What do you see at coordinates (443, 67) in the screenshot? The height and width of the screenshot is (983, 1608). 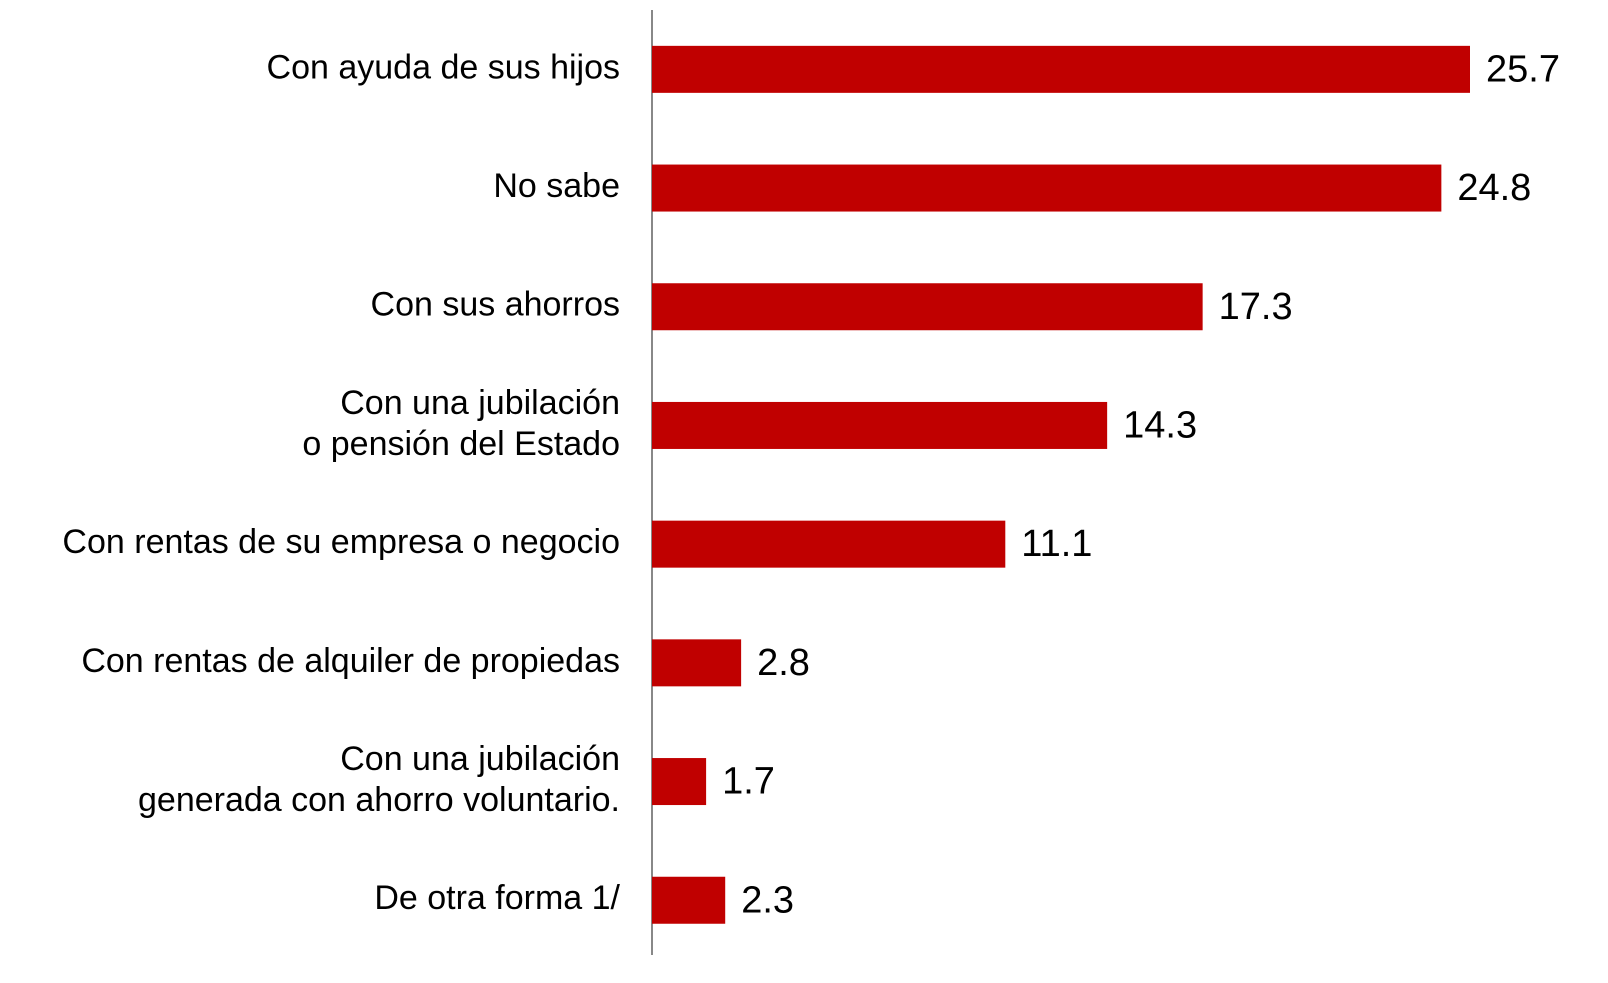 I see `category-label: Con ayuda de sus hijos` at bounding box center [443, 67].